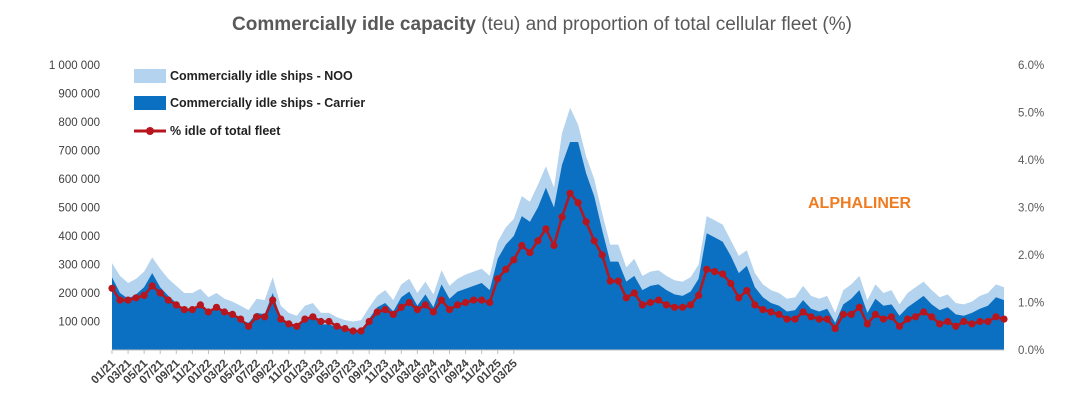  What do you see at coordinates (79, 95) in the screenshot?
I see `y-tick-label: 900 000` at bounding box center [79, 95].